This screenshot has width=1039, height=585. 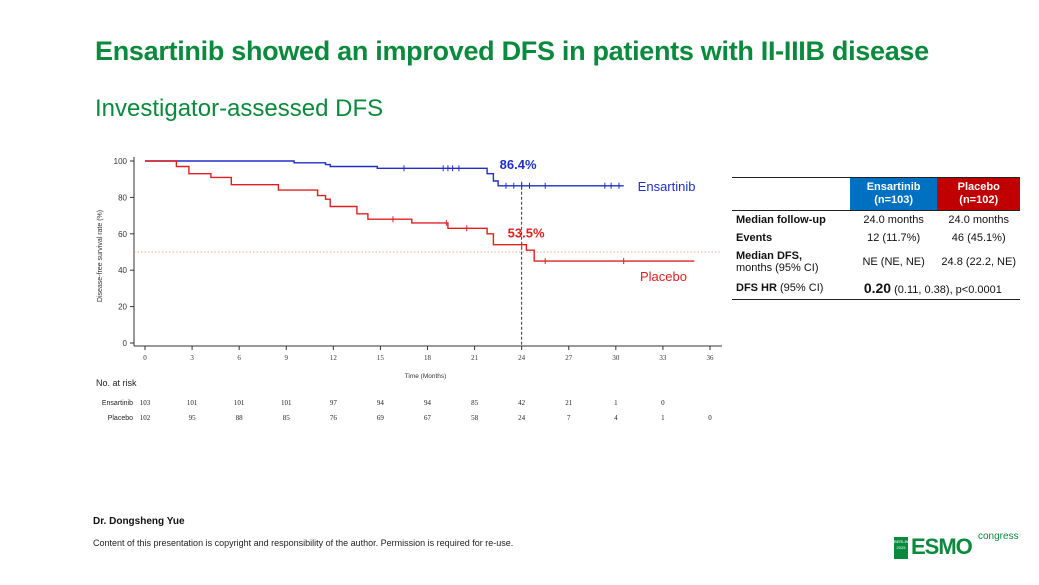 I want to click on risk-count: 21, so click(x=569, y=403).